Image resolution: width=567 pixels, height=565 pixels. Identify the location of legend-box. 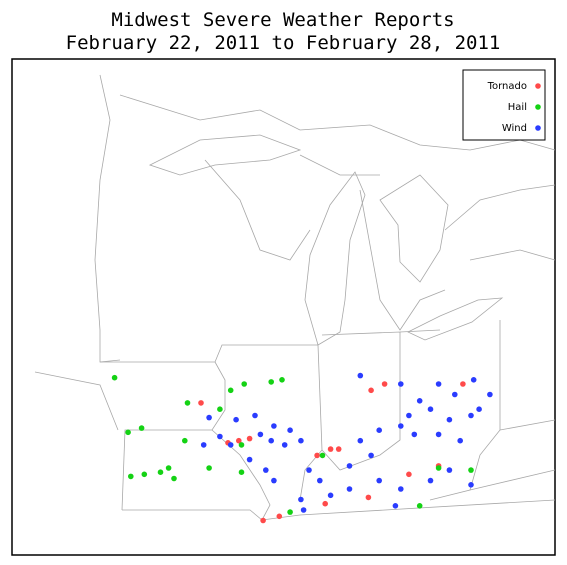
(504, 105).